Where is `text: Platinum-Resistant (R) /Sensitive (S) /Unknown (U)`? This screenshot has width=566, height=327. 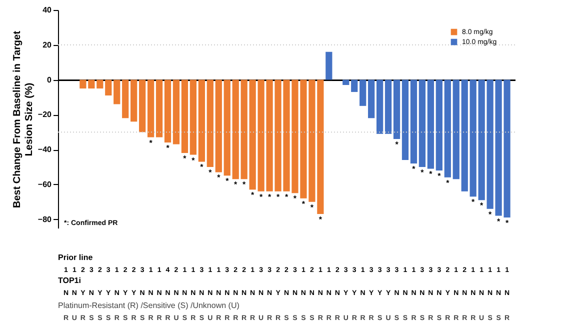
text: Platinum-Resistant (R) /Sensitive (S) /Unknown (U) is located at coordinates (149, 305).